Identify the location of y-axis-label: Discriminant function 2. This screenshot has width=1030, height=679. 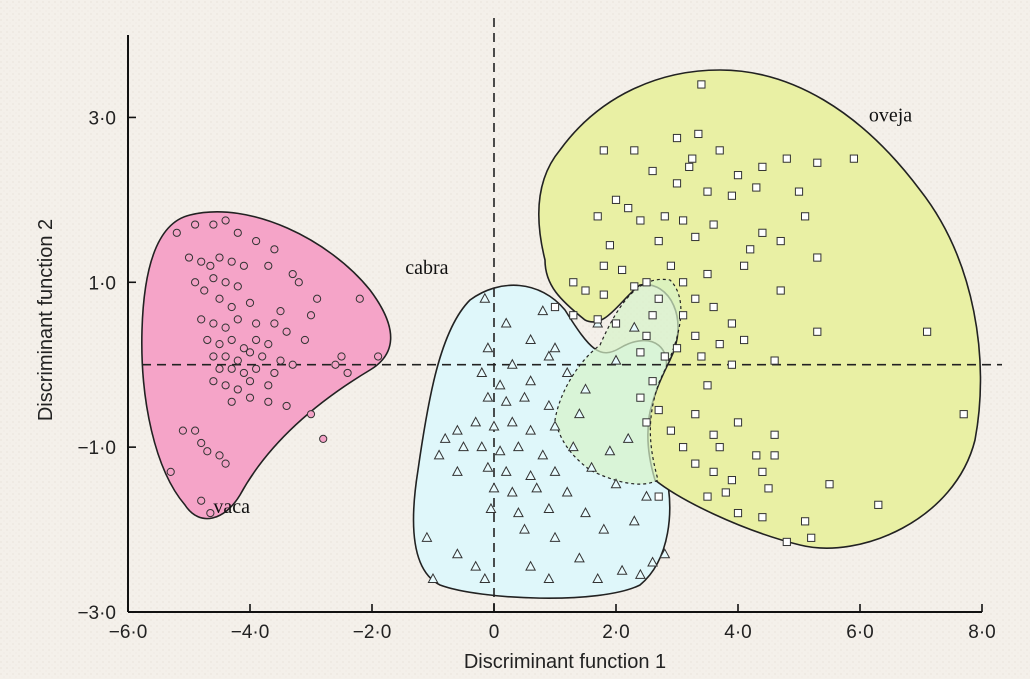
(46, 320).